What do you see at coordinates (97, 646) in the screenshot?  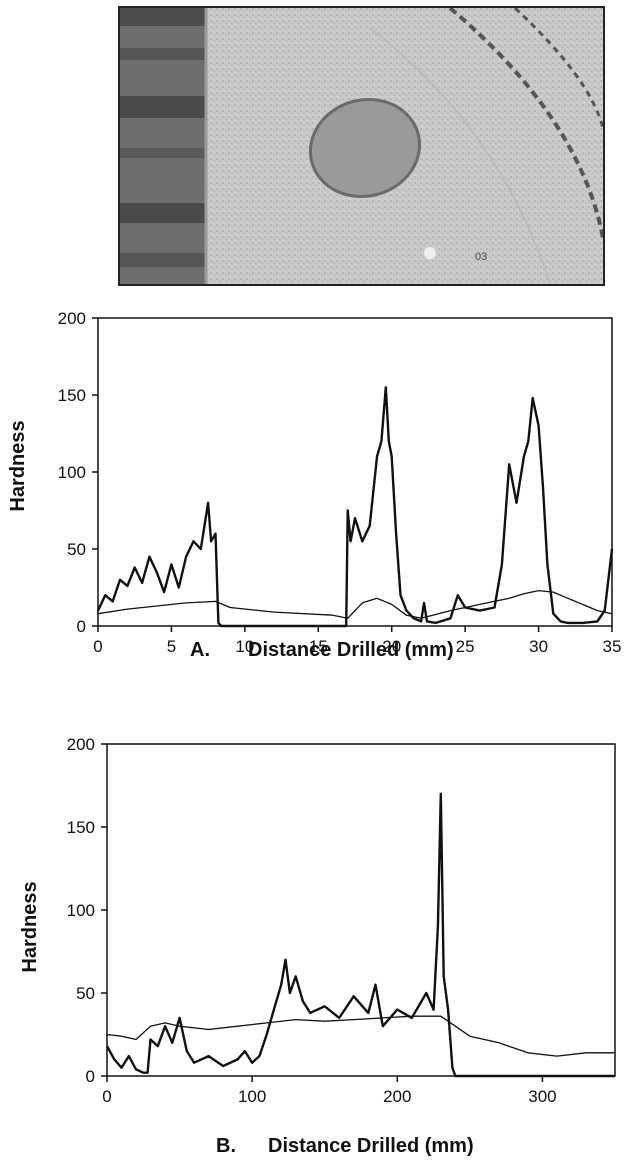 I see `chart-a-x-tick-label: 0` at bounding box center [97, 646].